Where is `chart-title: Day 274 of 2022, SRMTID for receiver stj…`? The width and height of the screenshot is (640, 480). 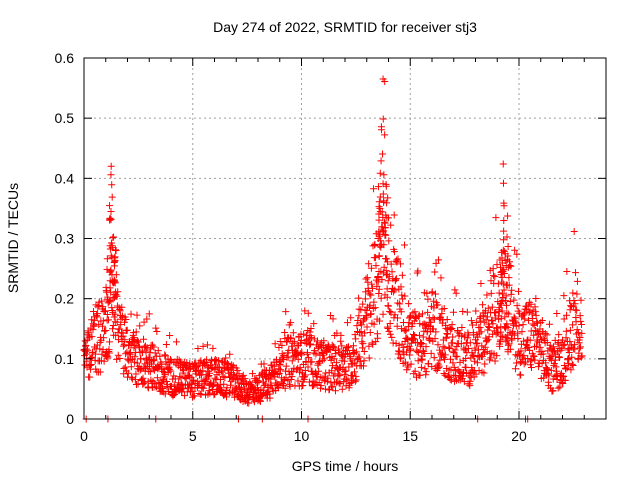 chart-title: Day 274 of 2022, SRMTID for receiver stj… is located at coordinates (345, 27).